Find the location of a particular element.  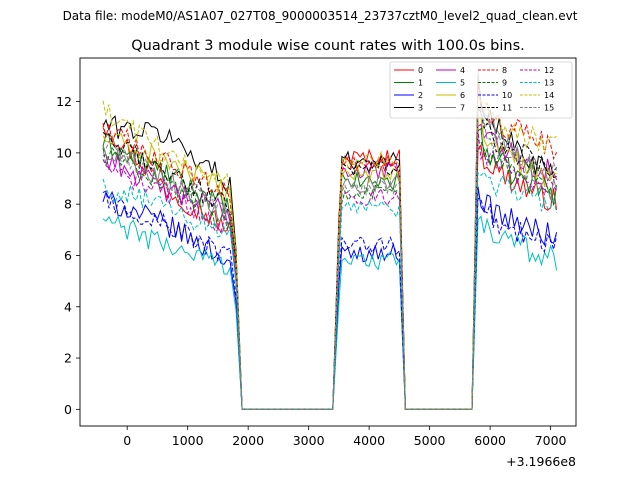

x-tick-label: 3000 is located at coordinates (309, 440).